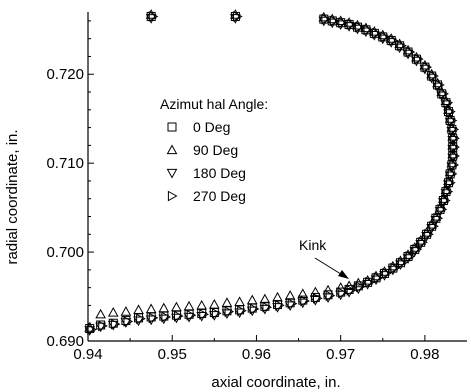 The image size is (471, 392). Describe the element at coordinates (215, 150) in the screenshot. I see `legend-entry-label: 90 Deg` at that location.